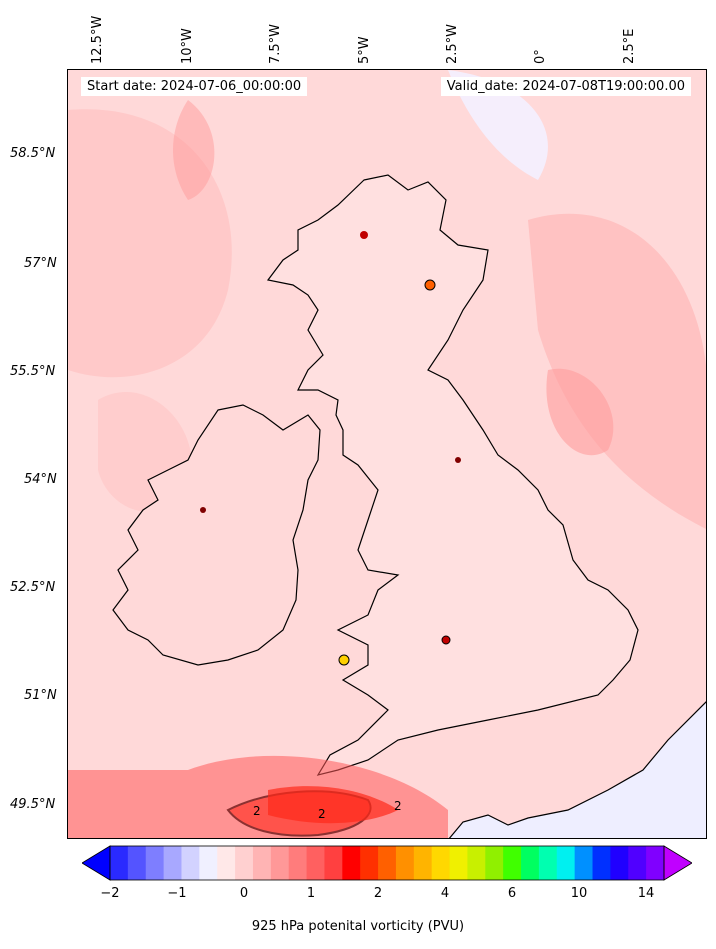 Image resolution: width=716 pixels, height=949 pixels. Describe the element at coordinates (333, 805) in the screenshot. I see `pv-high-core` at that location.